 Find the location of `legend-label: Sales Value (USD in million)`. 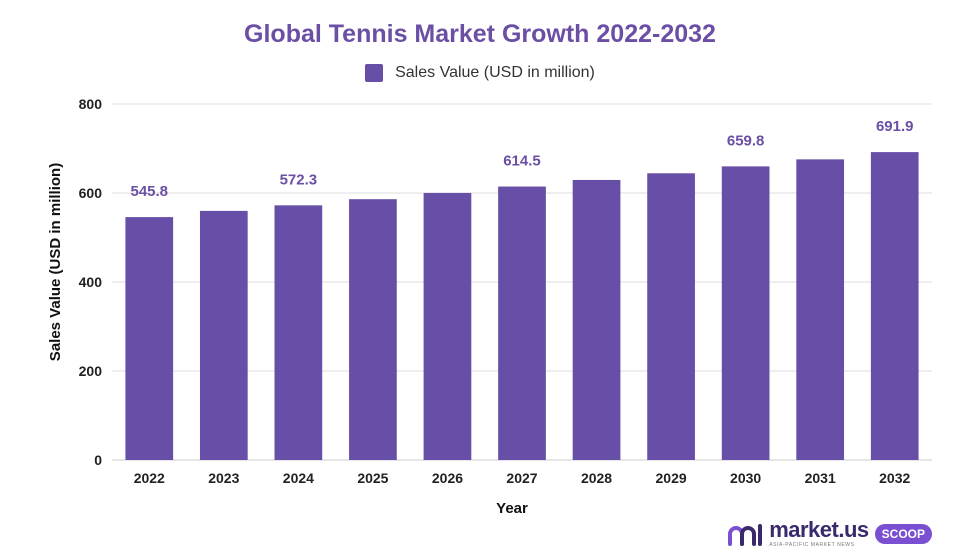

legend-label: Sales Value (USD in million) is located at coordinates (495, 72).